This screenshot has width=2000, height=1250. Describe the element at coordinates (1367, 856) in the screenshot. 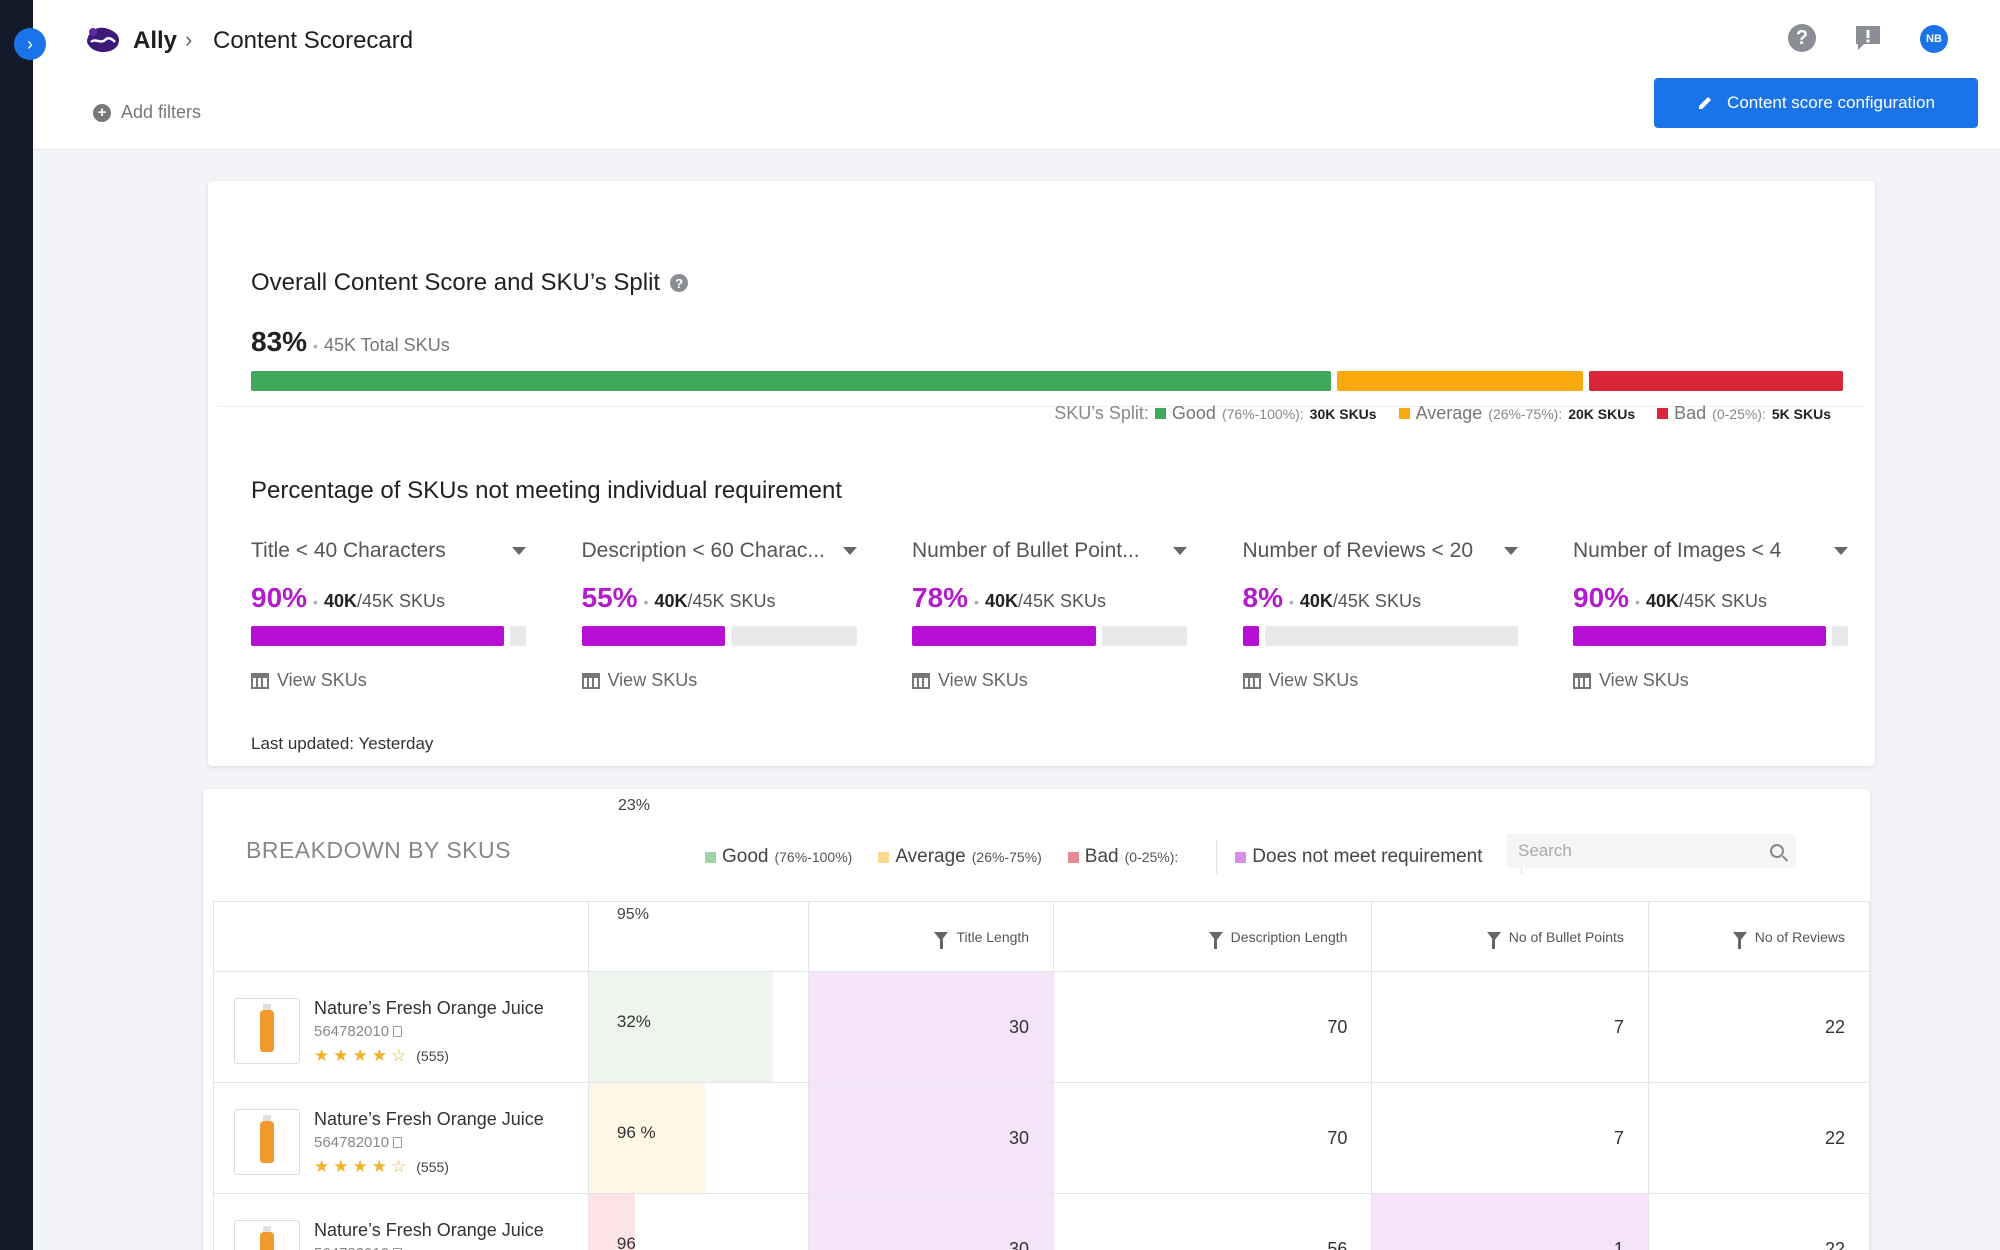

I see `legend-name: Does not meet requirement` at that location.